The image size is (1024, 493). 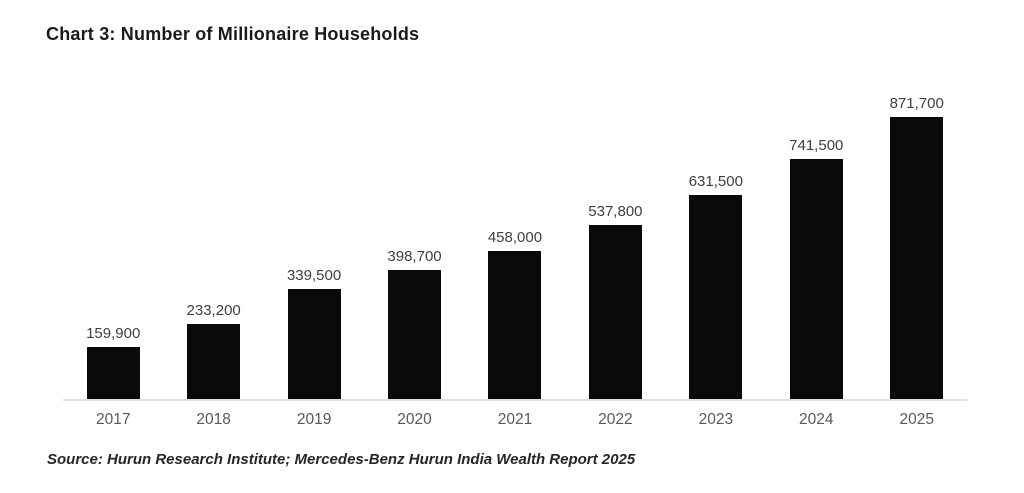 What do you see at coordinates (214, 361) in the screenshot?
I see `bar-2018` at bounding box center [214, 361].